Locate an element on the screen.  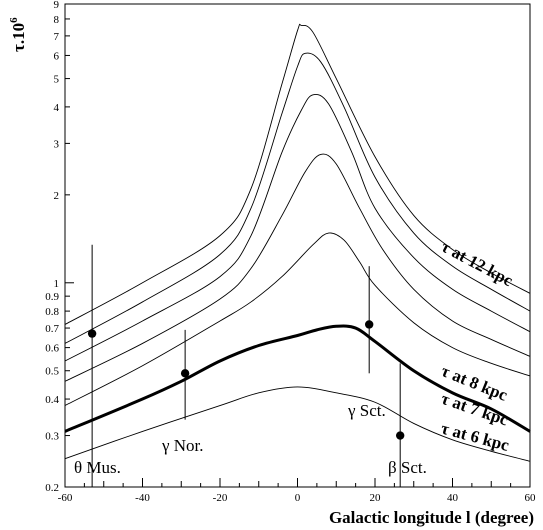
x-tick-label: 40 is located at coordinates (453, 498).